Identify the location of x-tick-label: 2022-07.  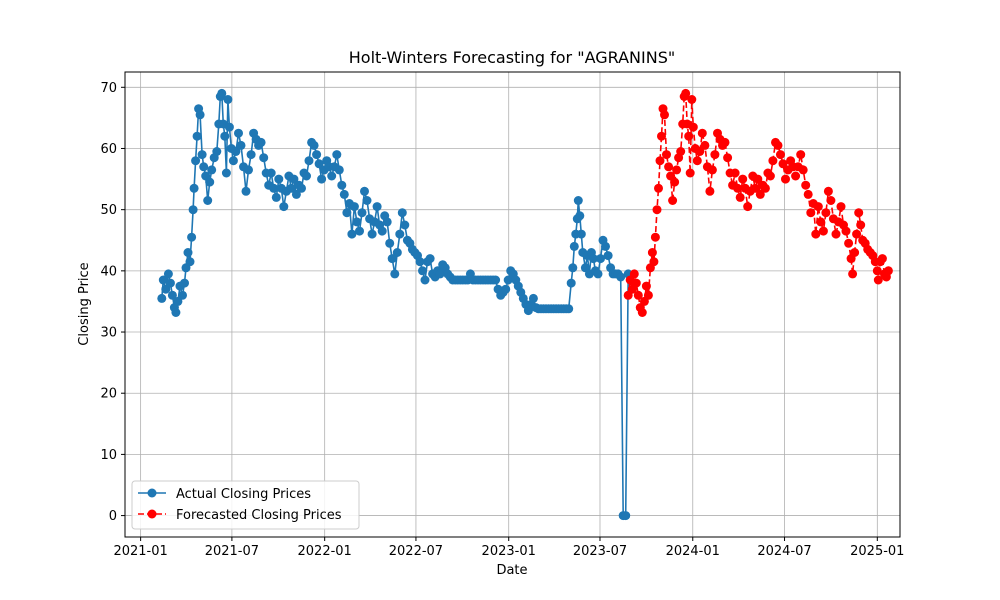
(416, 551).